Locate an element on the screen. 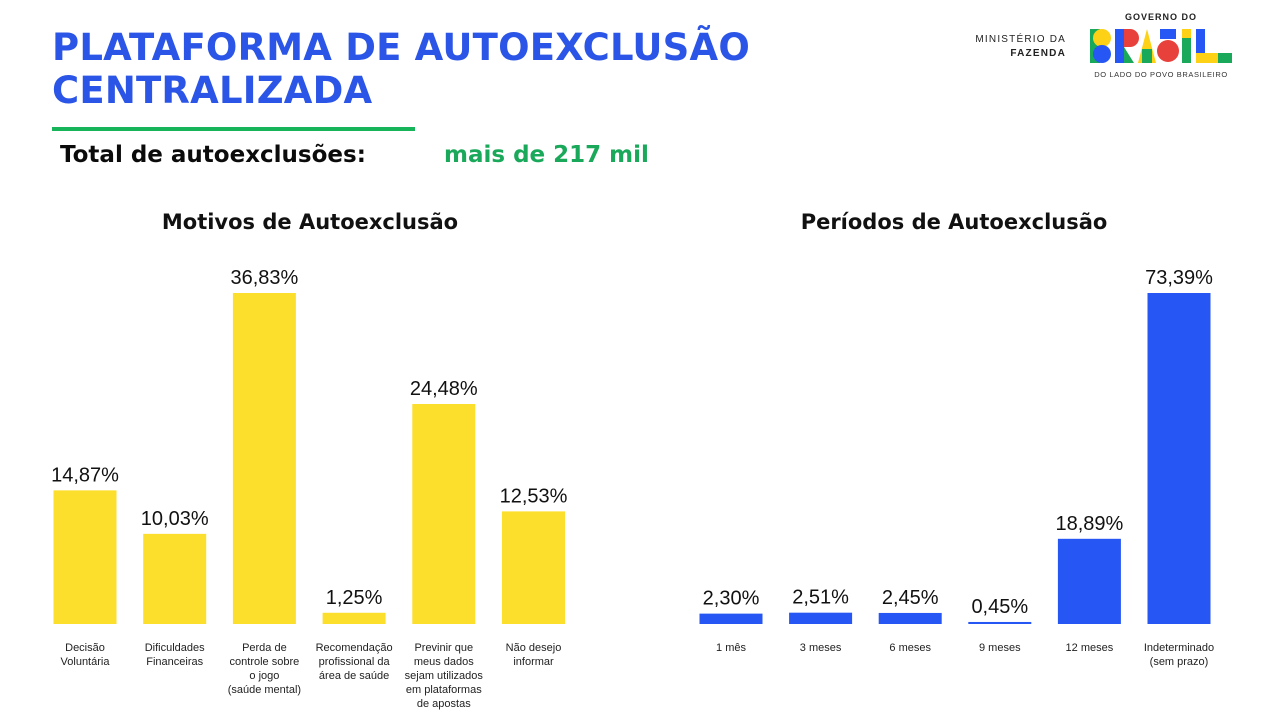 The image size is (1271, 715). motivos-value-label-3: 1,25% is located at coordinates (354, 598).